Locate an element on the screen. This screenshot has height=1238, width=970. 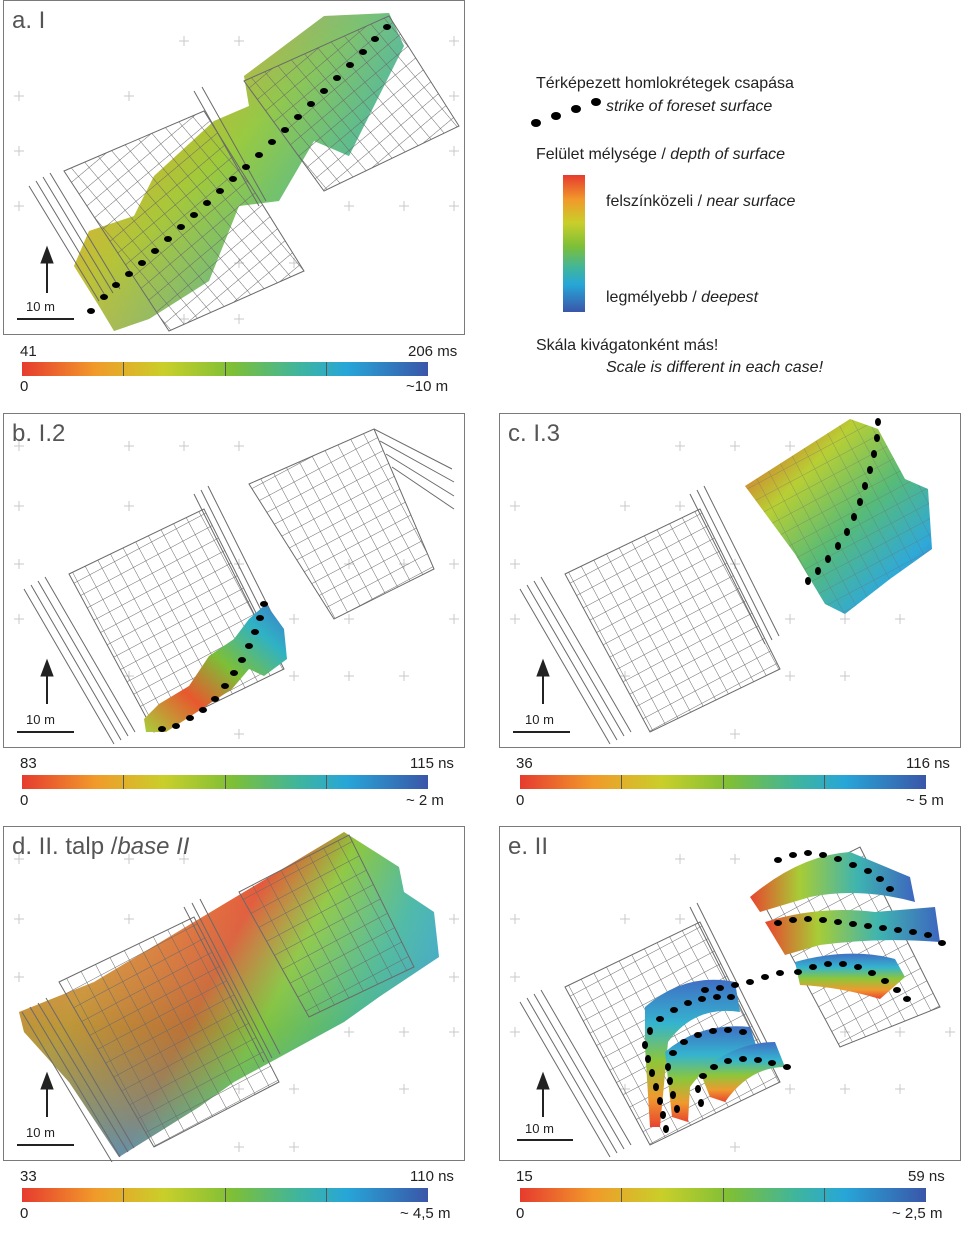
panel-label: d. II. talp /base II is located at coordinates (100, 847).